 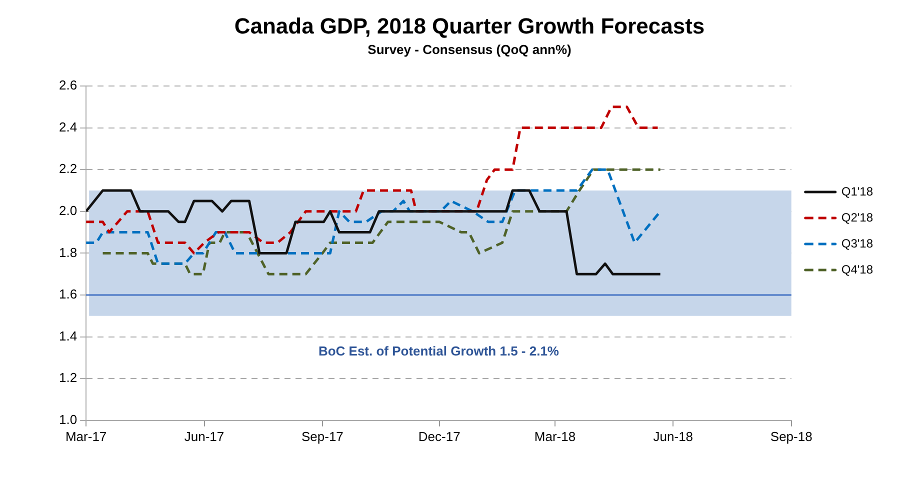 What do you see at coordinates (204, 436) in the screenshot?
I see `x-tick-label: Jun-17` at bounding box center [204, 436].